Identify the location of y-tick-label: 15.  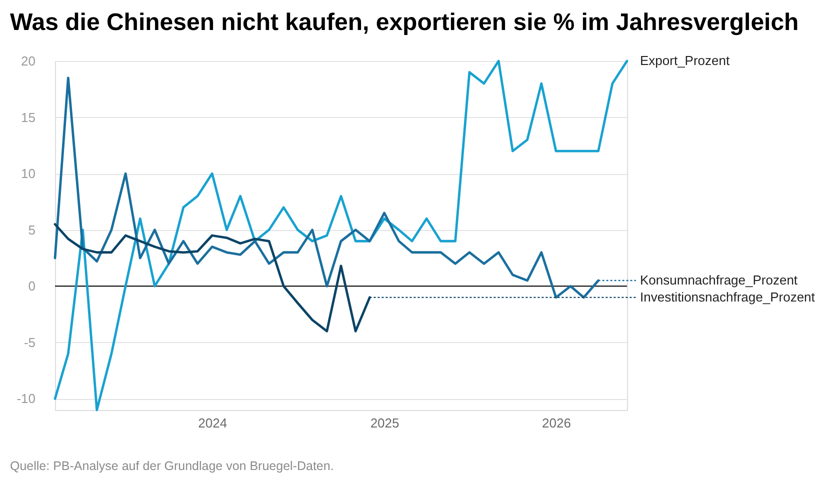
(28, 117).